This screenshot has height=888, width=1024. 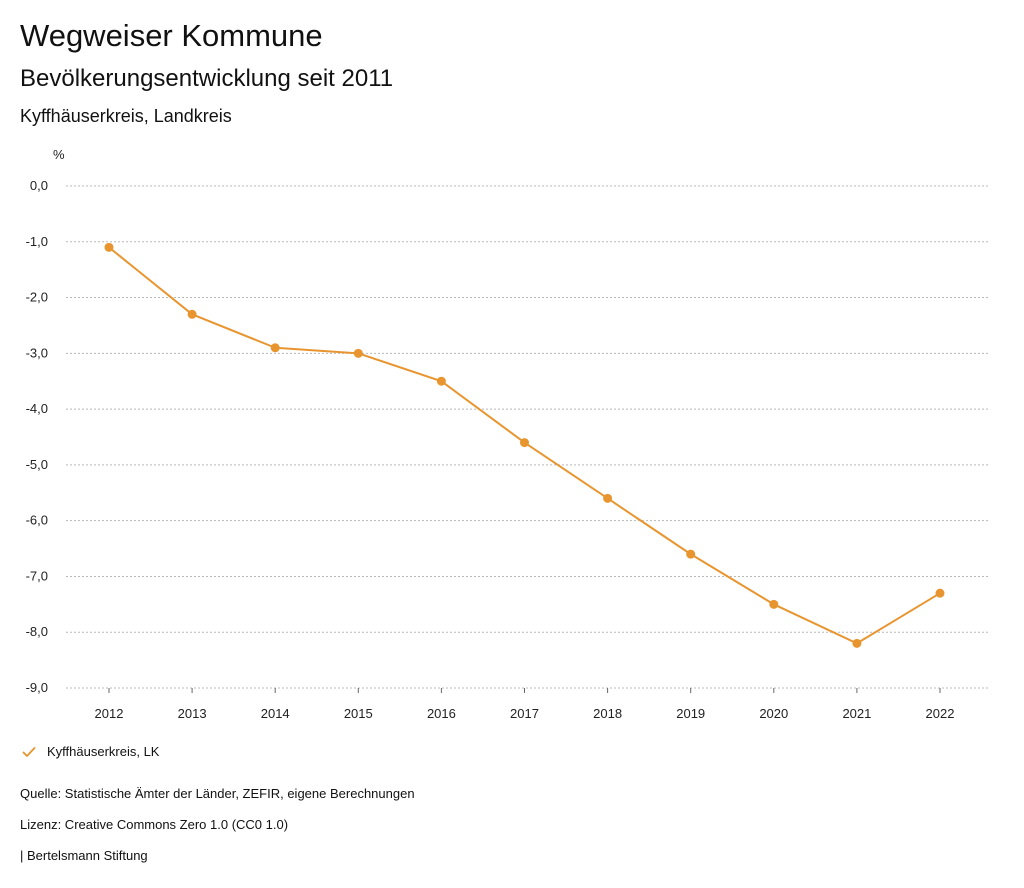 What do you see at coordinates (37, 408) in the screenshot?
I see `y-tick-label: -4,0` at bounding box center [37, 408].